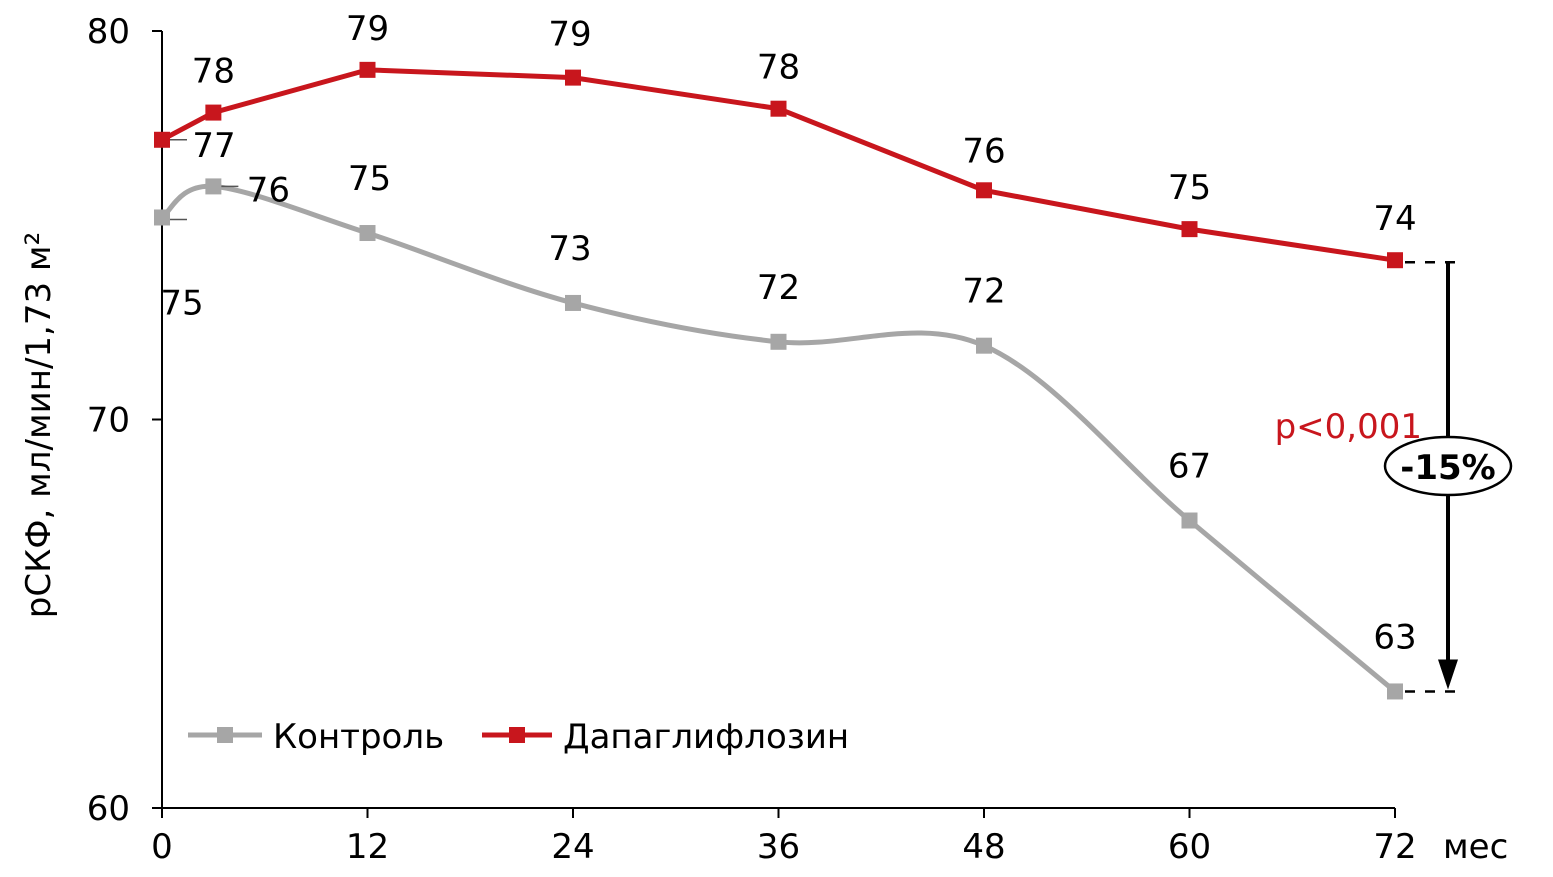  What do you see at coordinates (1189, 467) in the screenshot?
I see `data-label: 67` at bounding box center [1189, 467].